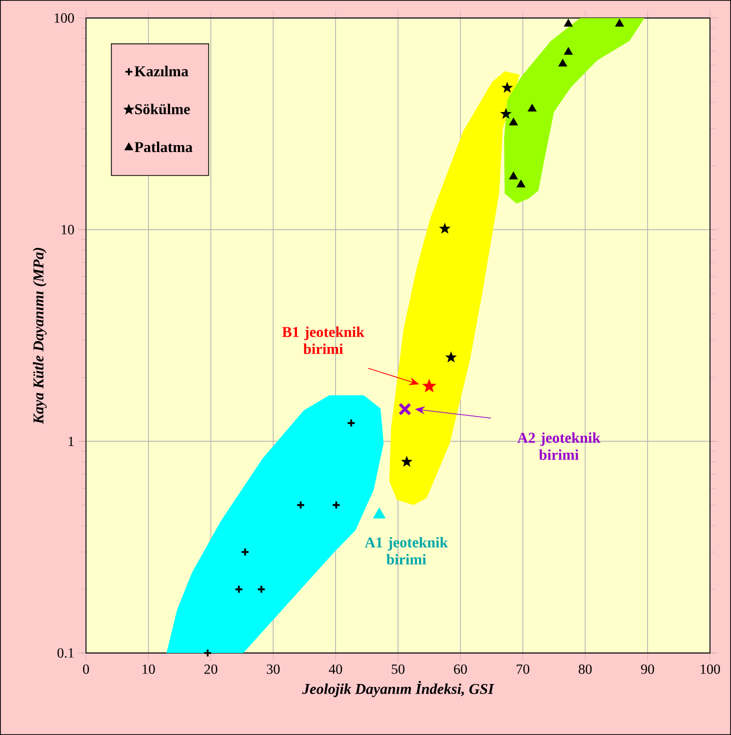 The height and width of the screenshot is (735, 731). What do you see at coordinates (398, 689) in the screenshot?
I see `x-axis-title: Jeolojik Dayanım İndeksi, GSI` at bounding box center [398, 689].